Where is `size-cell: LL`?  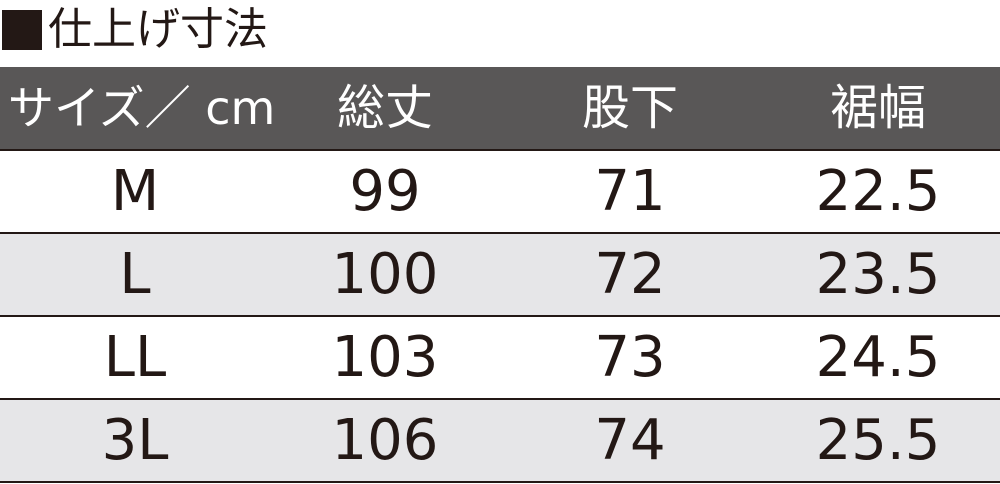 size-cell: LL is located at coordinates (135, 357).